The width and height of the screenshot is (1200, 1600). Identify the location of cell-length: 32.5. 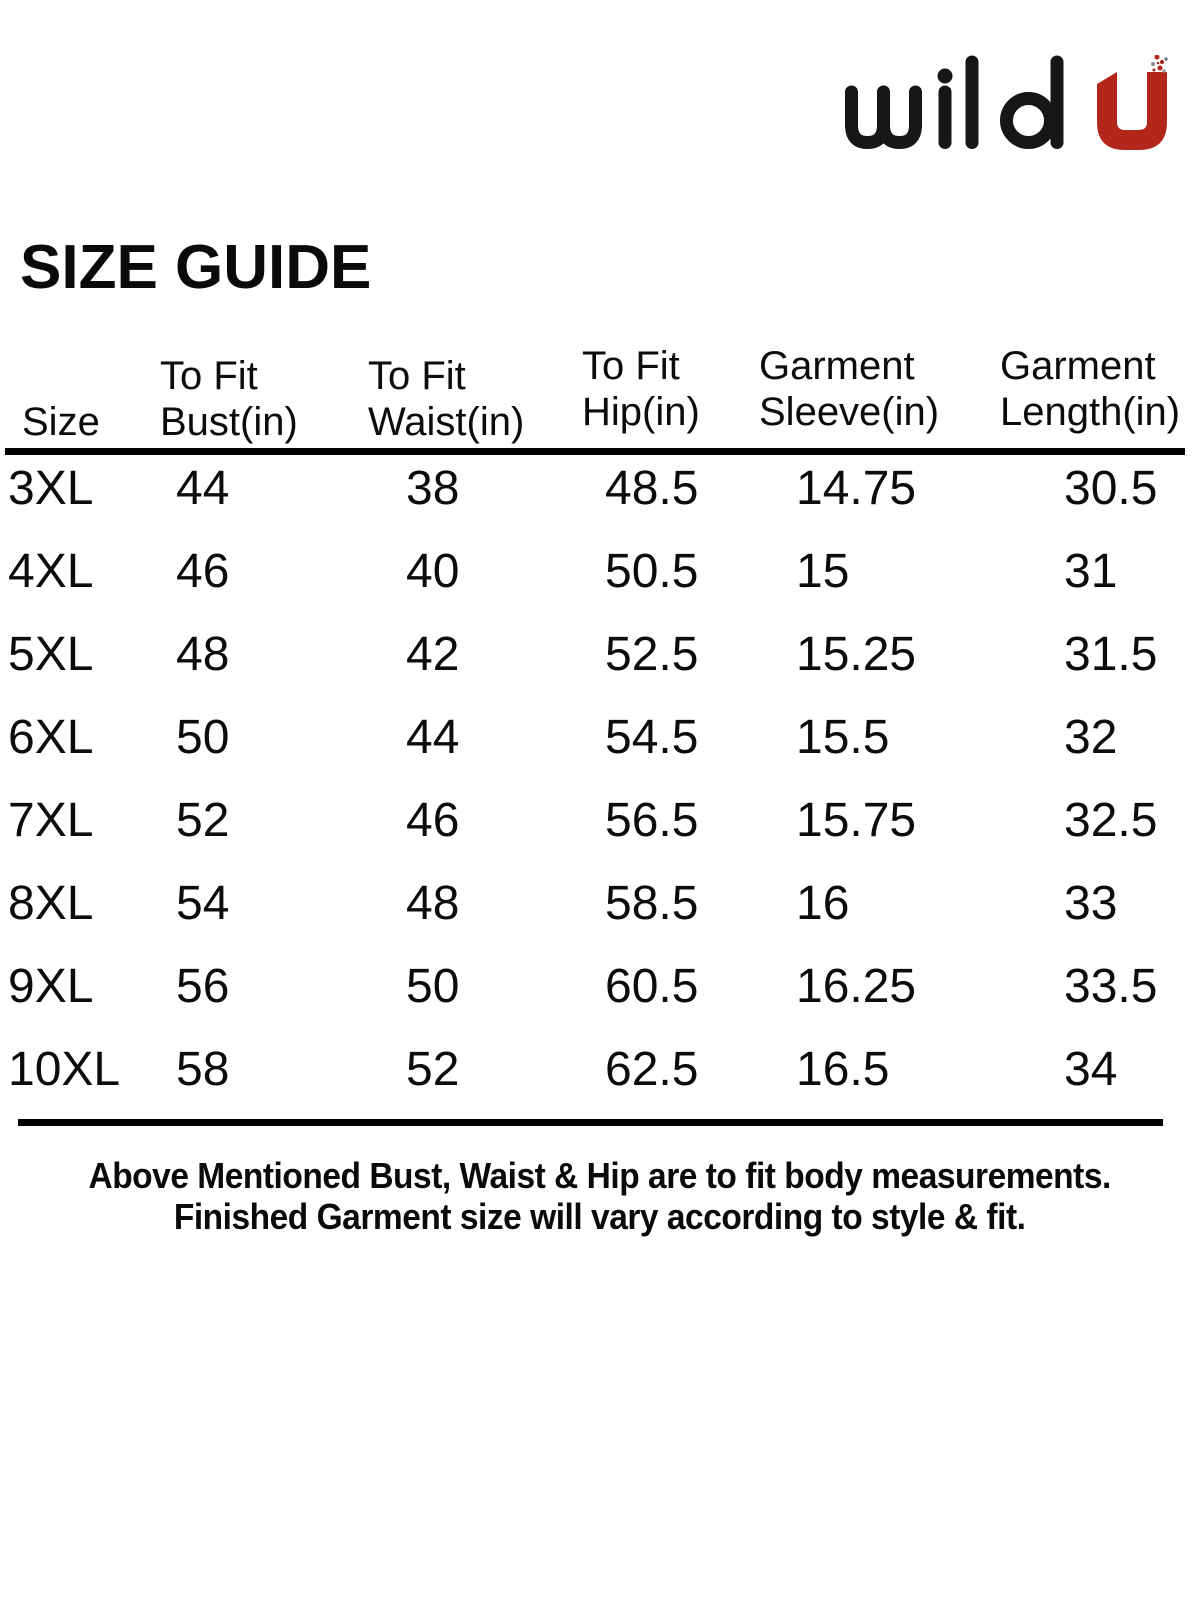
(1111, 820).